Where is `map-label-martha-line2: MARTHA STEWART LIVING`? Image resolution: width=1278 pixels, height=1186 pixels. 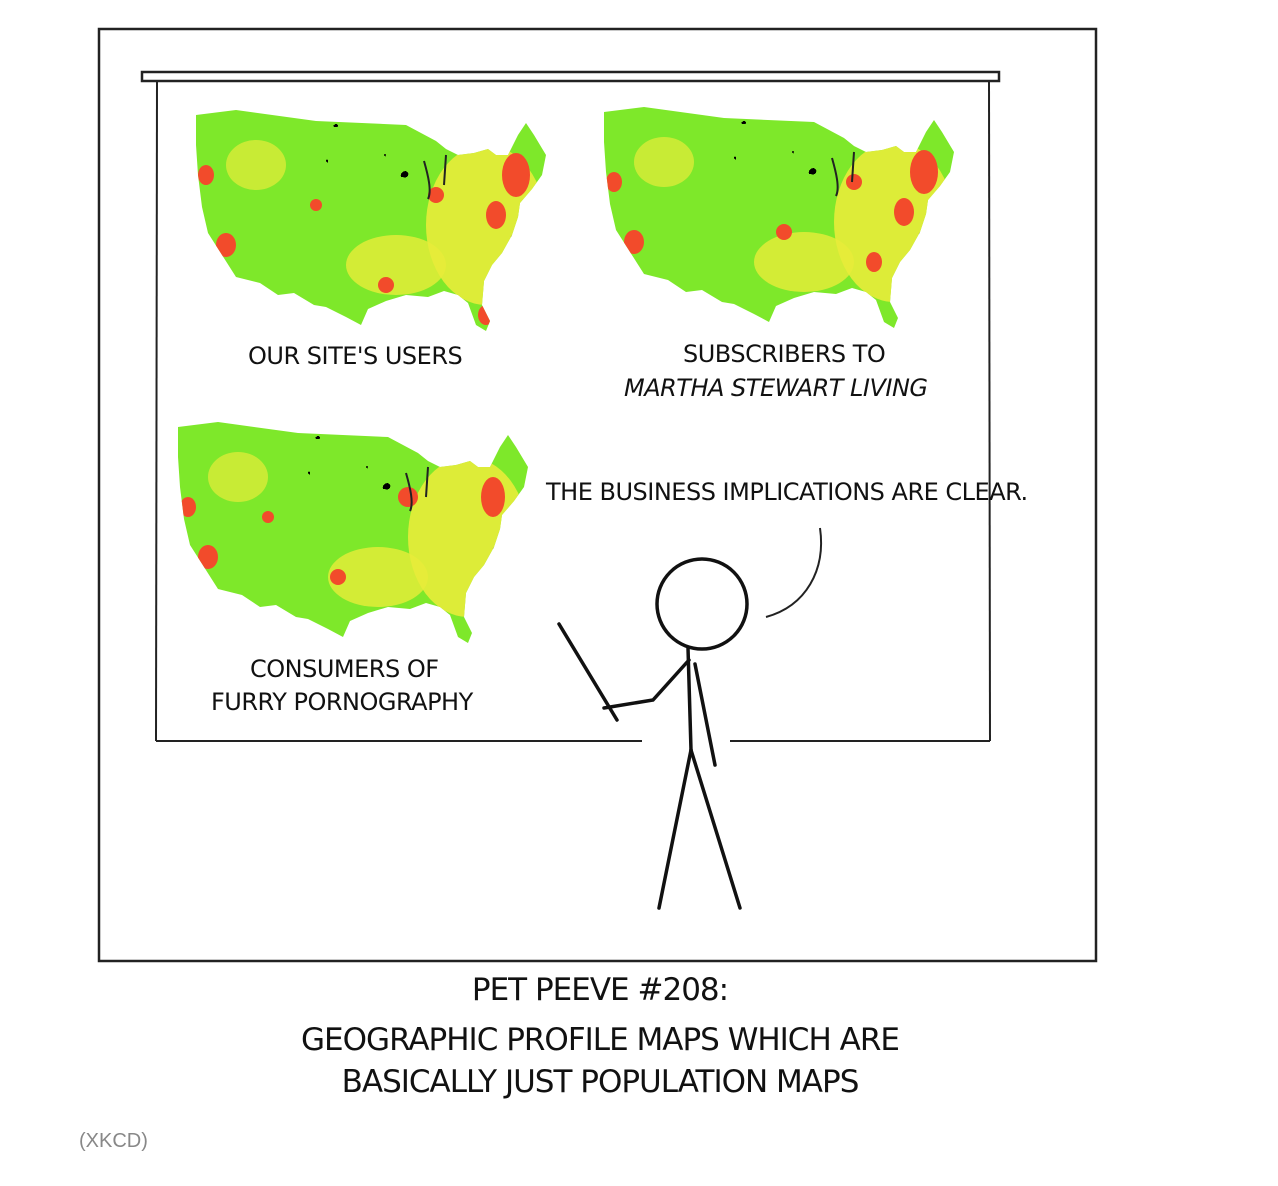 map-label-martha-line2: MARTHA STEWART LIVING is located at coordinates (776, 388).